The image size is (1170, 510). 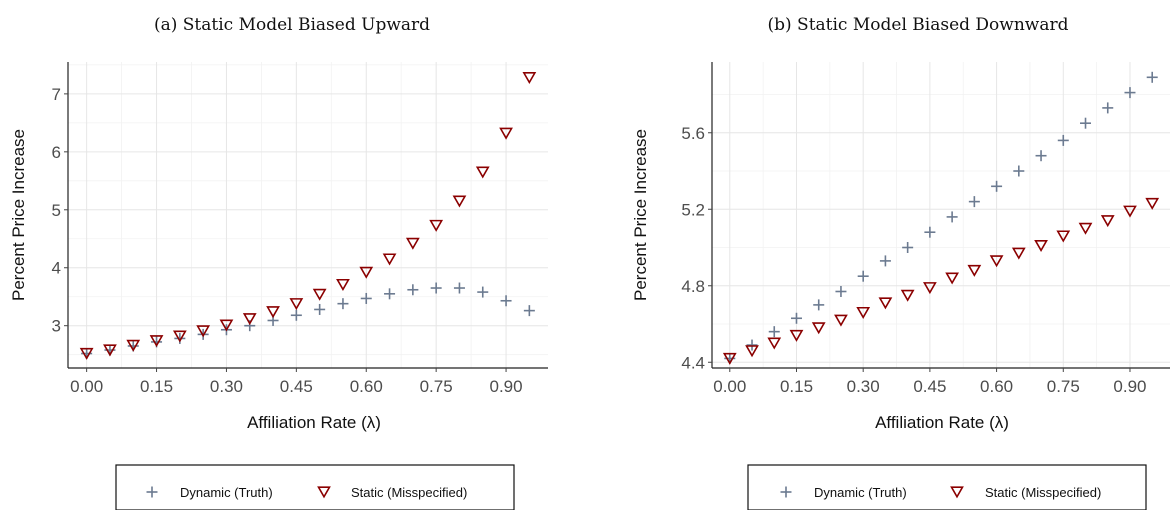 I want to click on panel-a-legend-static-label: Static (Misspecified), so click(x=409, y=492).